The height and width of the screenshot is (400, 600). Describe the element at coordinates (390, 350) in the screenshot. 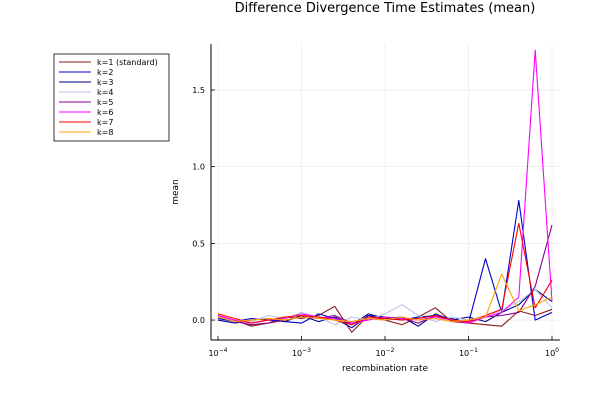

I see `x-tick-label-exponent: −2` at that location.